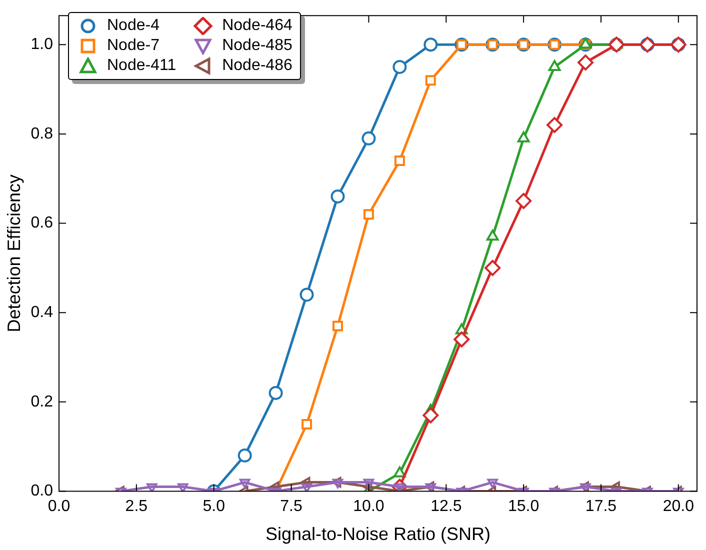 The image size is (706, 550). I want to click on x-tick-label: 12.5, so click(446, 507).